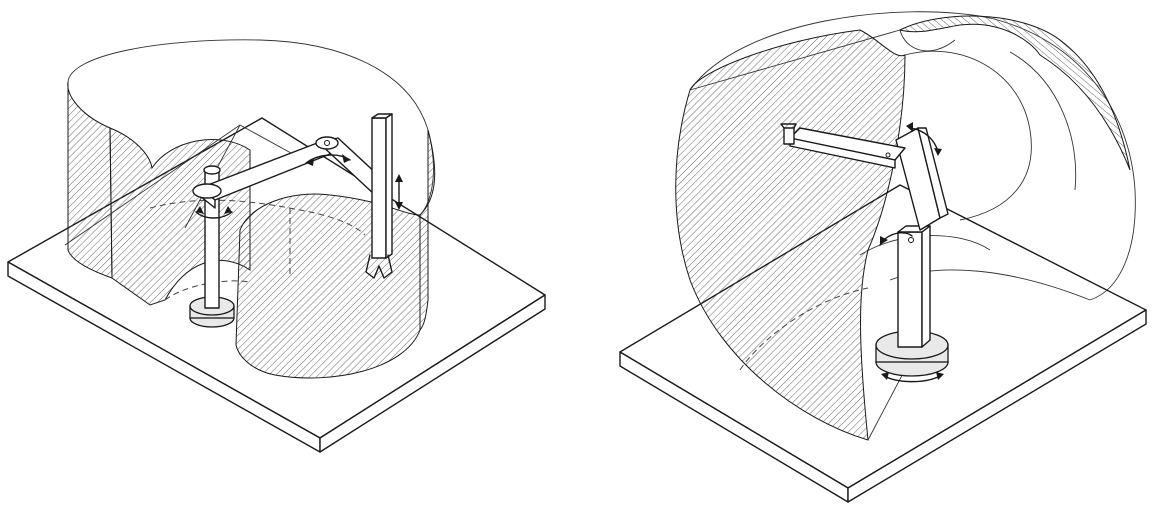 The height and width of the screenshot is (510, 1158). I want to click on articulated-envelope-hatched-top, so click(1014, 93).